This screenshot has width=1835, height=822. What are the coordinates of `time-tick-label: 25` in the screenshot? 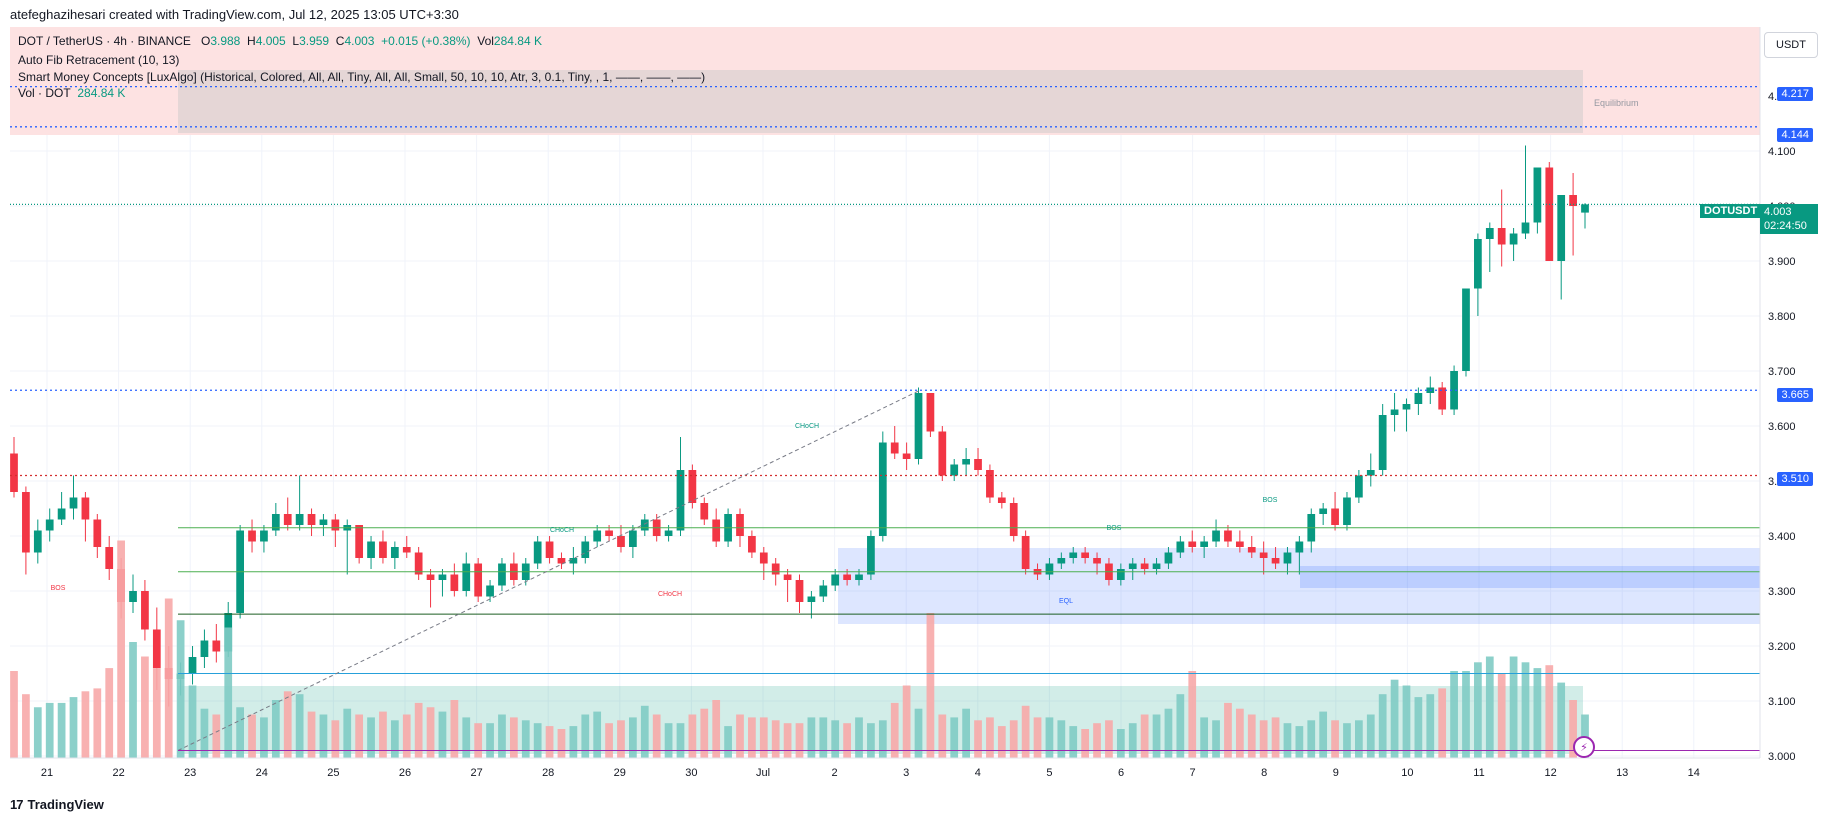 It's located at (333, 773).